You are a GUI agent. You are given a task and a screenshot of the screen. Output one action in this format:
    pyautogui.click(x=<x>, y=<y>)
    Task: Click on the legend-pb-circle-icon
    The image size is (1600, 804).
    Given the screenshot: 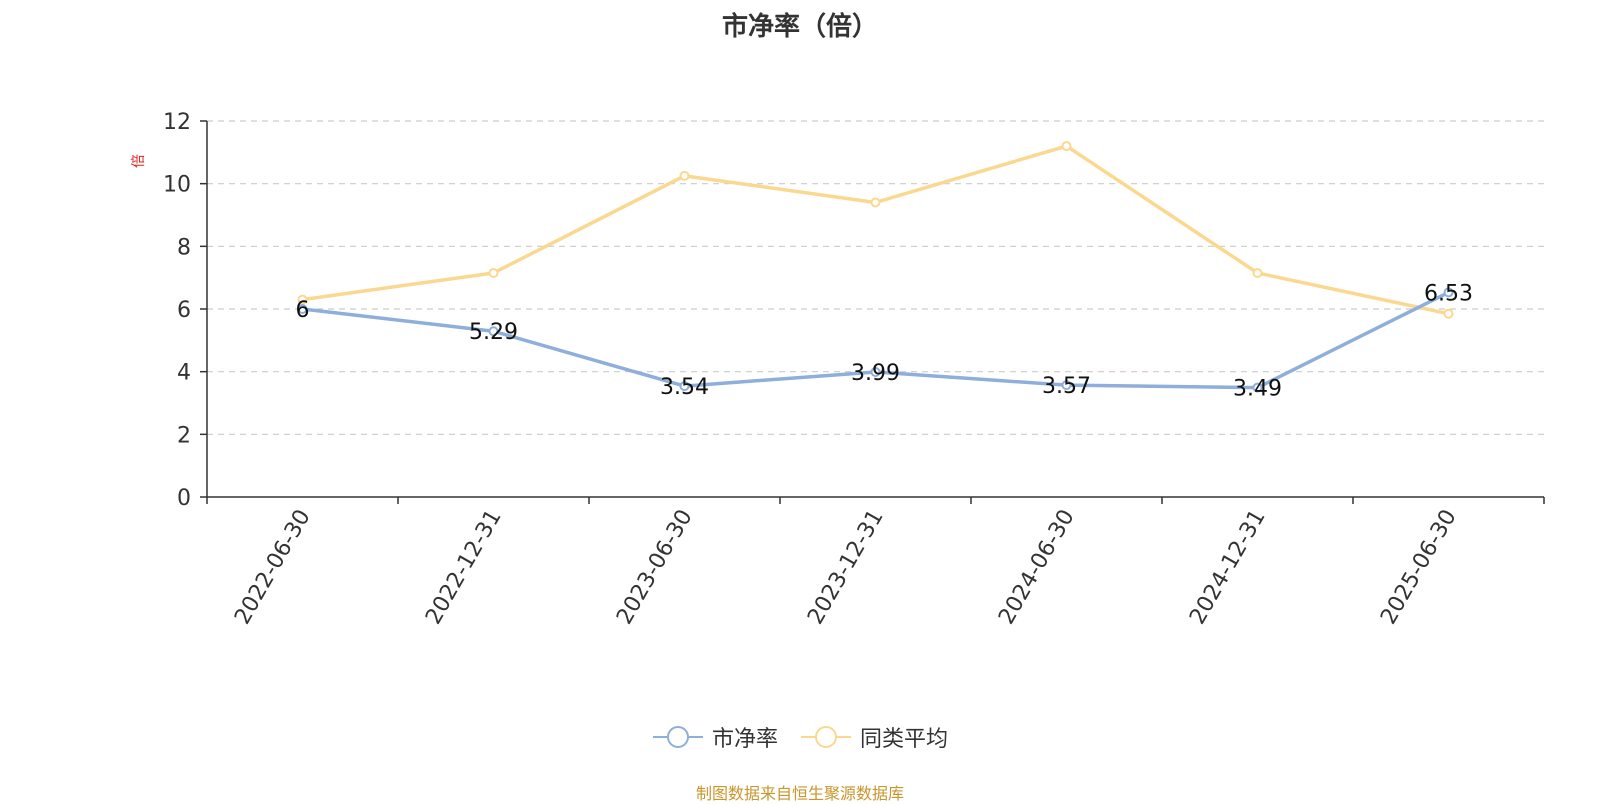 What is the action you would take?
    pyautogui.click(x=677, y=737)
    